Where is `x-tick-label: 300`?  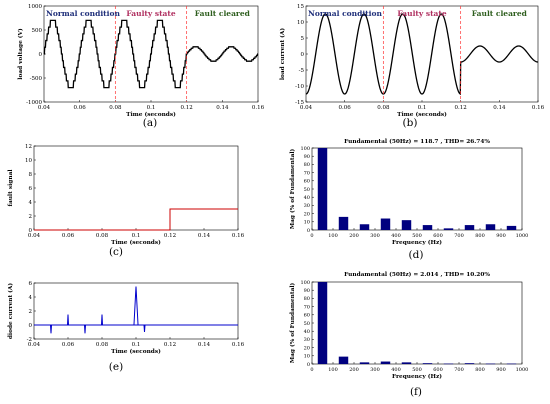
x-tick-label: 300 is located at coordinates (375, 236).